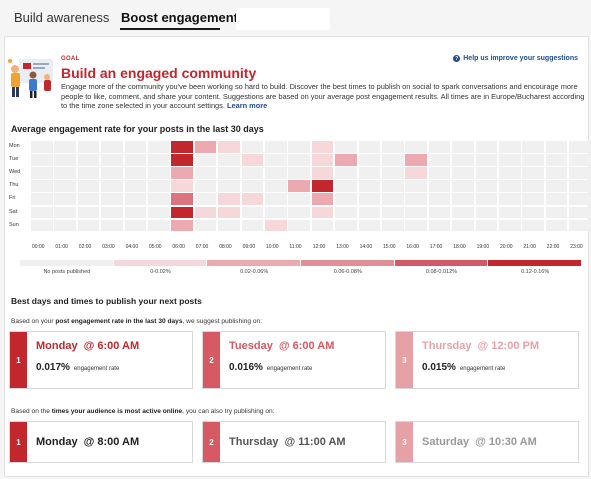  What do you see at coordinates (247, 105) in the screenshot?
I see `learn-more-link: Learn more` at bounding box center [247, 105].